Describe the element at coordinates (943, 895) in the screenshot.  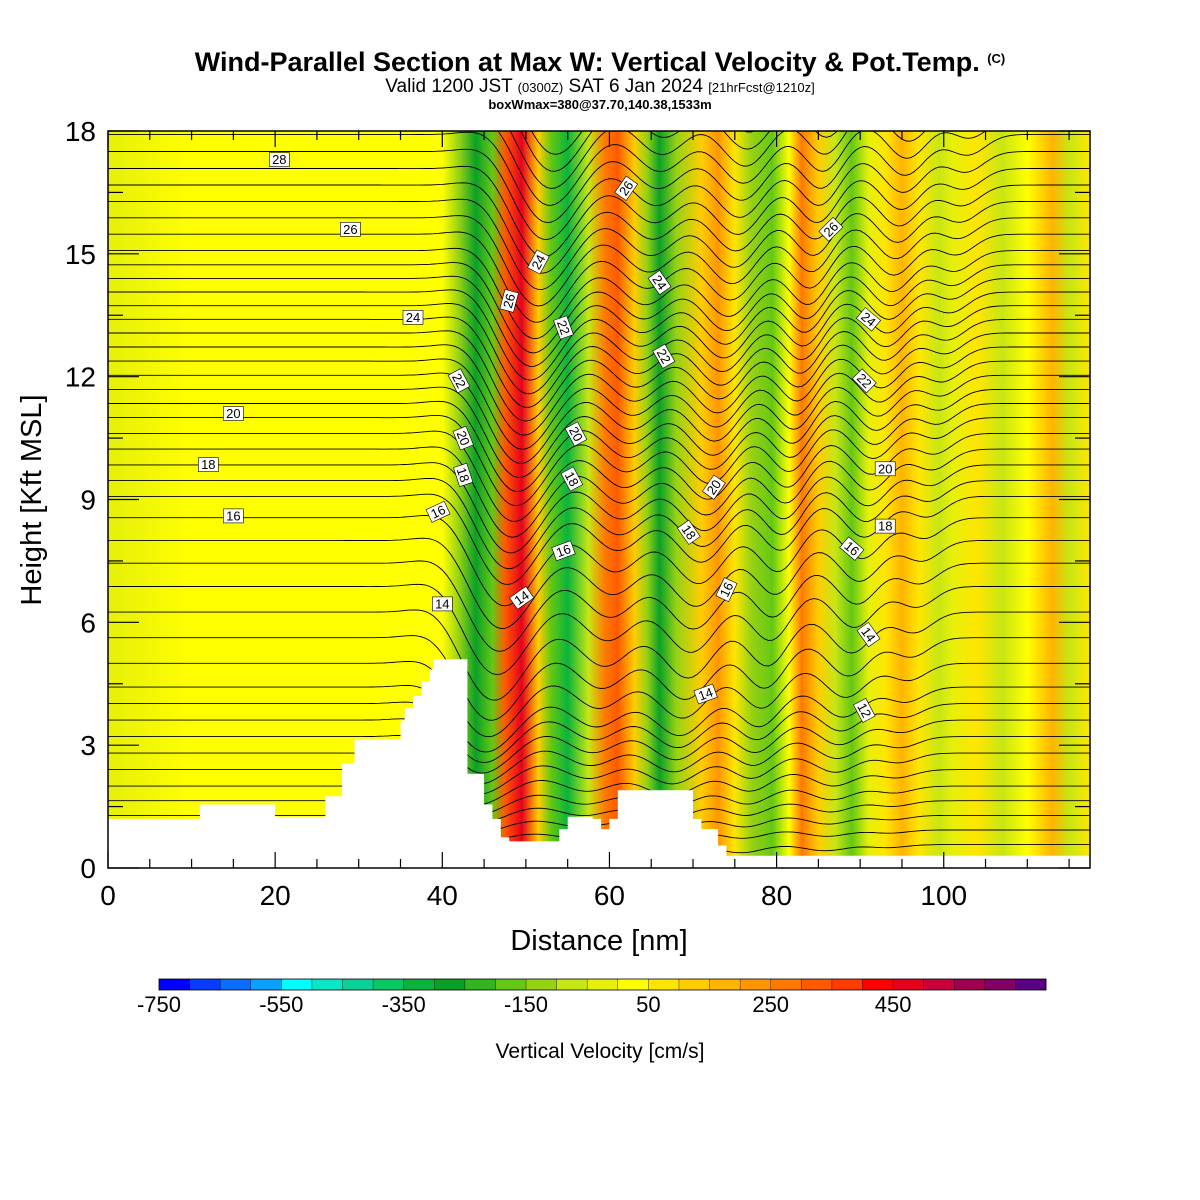
I see `x-tick-label: 100` at that location.